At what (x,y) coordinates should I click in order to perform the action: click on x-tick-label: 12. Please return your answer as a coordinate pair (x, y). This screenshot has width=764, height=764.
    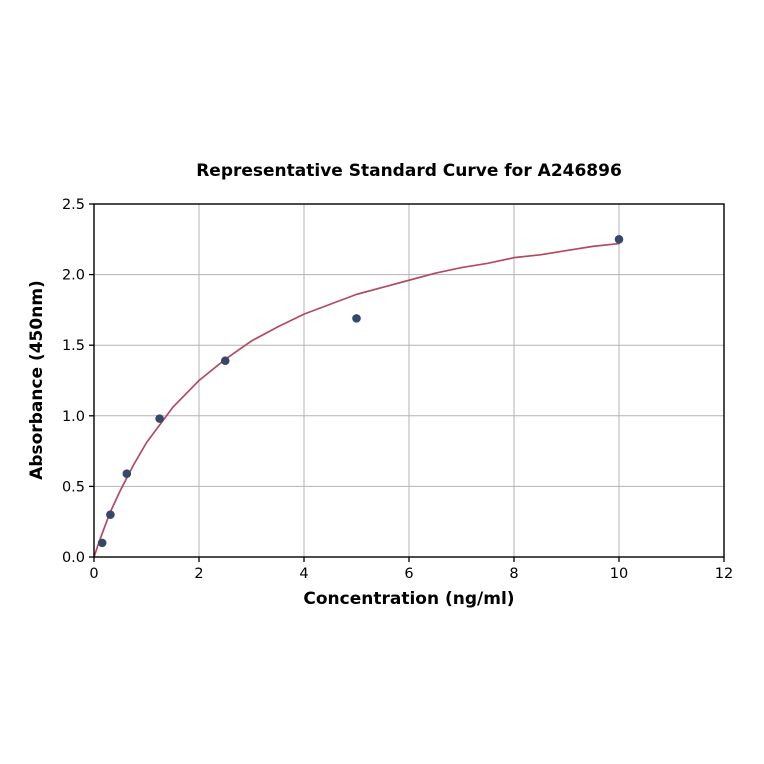
    Looking at the image, I should click on (724, 574).